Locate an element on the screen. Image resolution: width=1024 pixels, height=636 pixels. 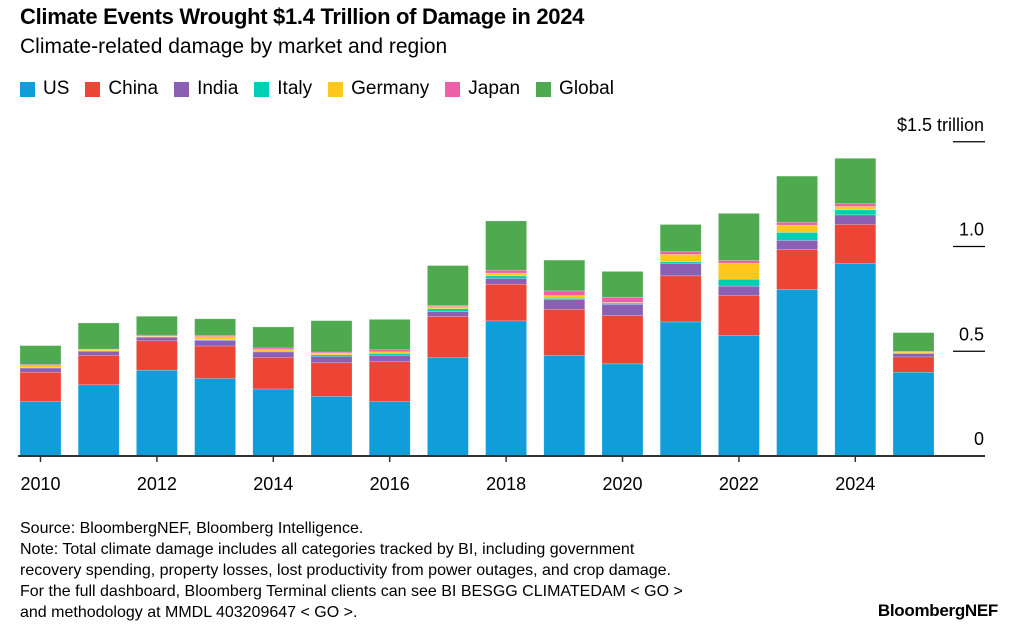
bar-segment-japan-2018 is located at coordinates (506, 271).